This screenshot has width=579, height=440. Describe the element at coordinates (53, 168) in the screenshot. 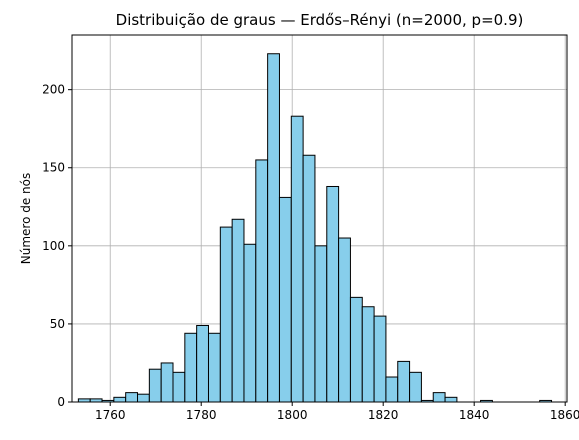

I see `y-tick-label: 150` at that location.